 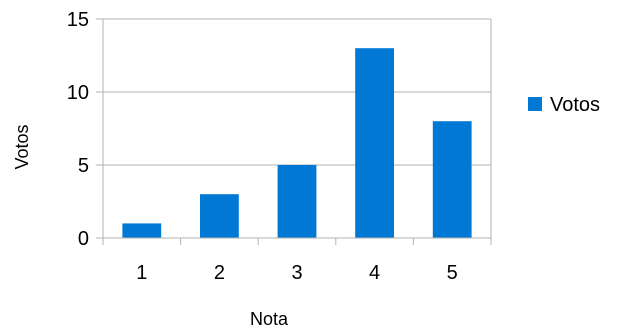 I want to click on y-axis-title: Votos, so click(x=22, y=146).